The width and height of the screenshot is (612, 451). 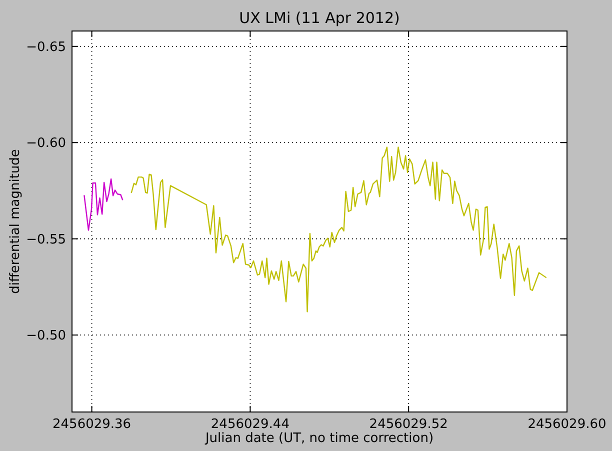 What do you see at coordinates (250, 424) in the screenshot?
I see `x-tick-label: 2456029.44` at bounding box center [250, 424].